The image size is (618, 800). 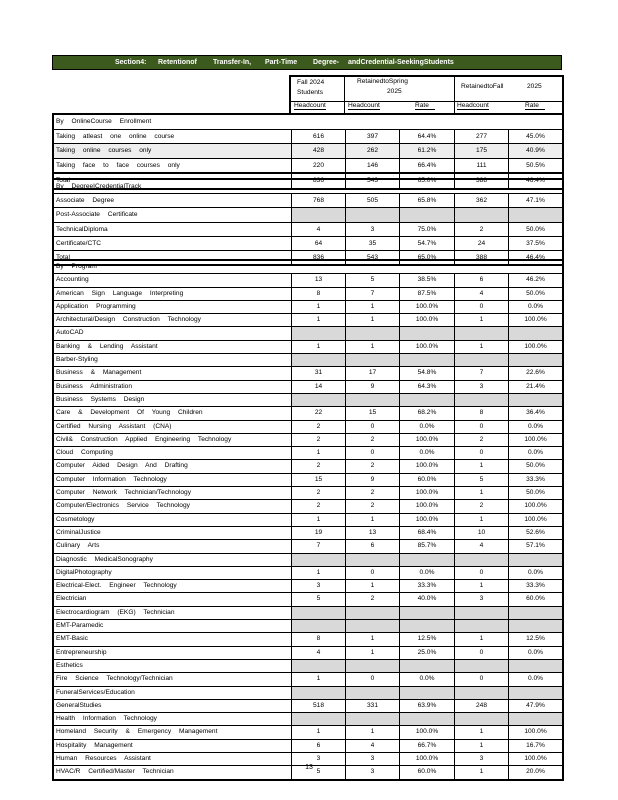 What do you see at coordinates (481, 386) in the screenshot?
I see `fall-retained-headcount-cell: 3` at bounding box center [481, 386].